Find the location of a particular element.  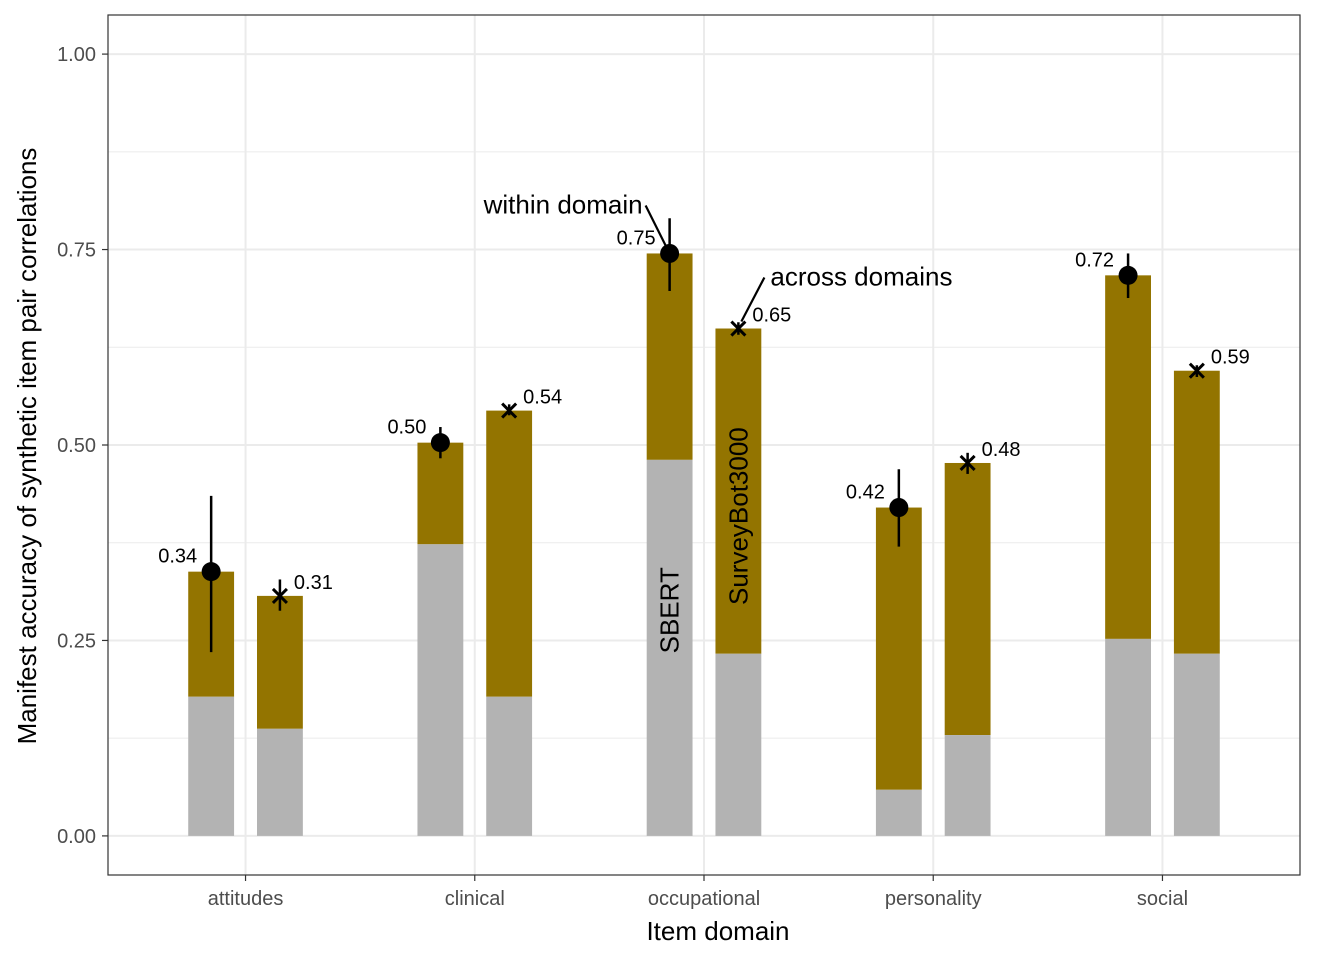

bar-surveybot-clinical-across is located at coordinates (509, 553).